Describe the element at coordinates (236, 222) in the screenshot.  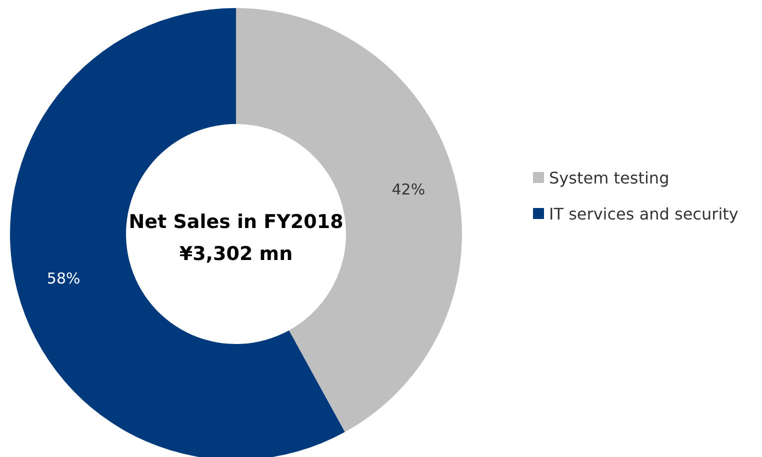
I see `text: Net Sales in FY2018` at that location.